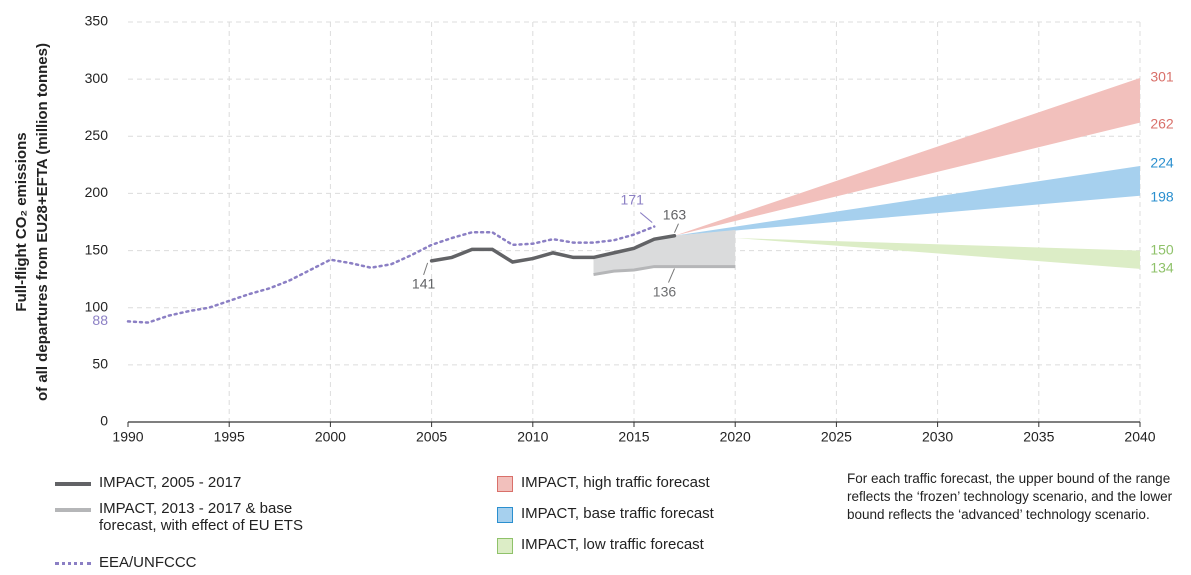  What do you see at coordinates (1162, 163) in the screenshot?
I see `data-label: 224` at bounding box center [1162, 163].